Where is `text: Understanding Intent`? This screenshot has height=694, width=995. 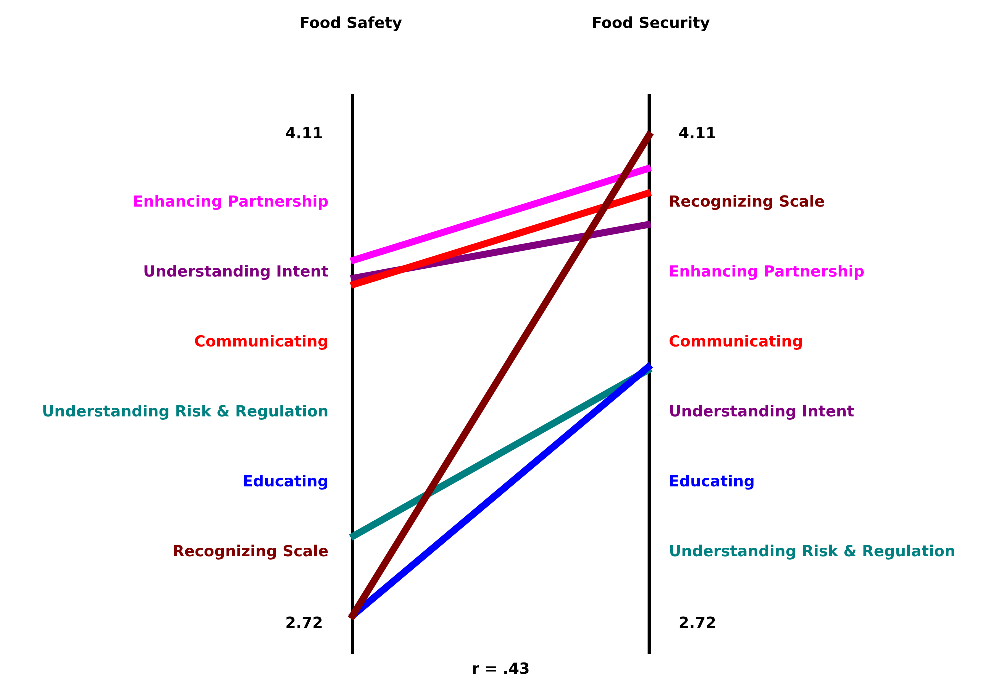
text: Understanding Intent is located at coordinates (762, 412).